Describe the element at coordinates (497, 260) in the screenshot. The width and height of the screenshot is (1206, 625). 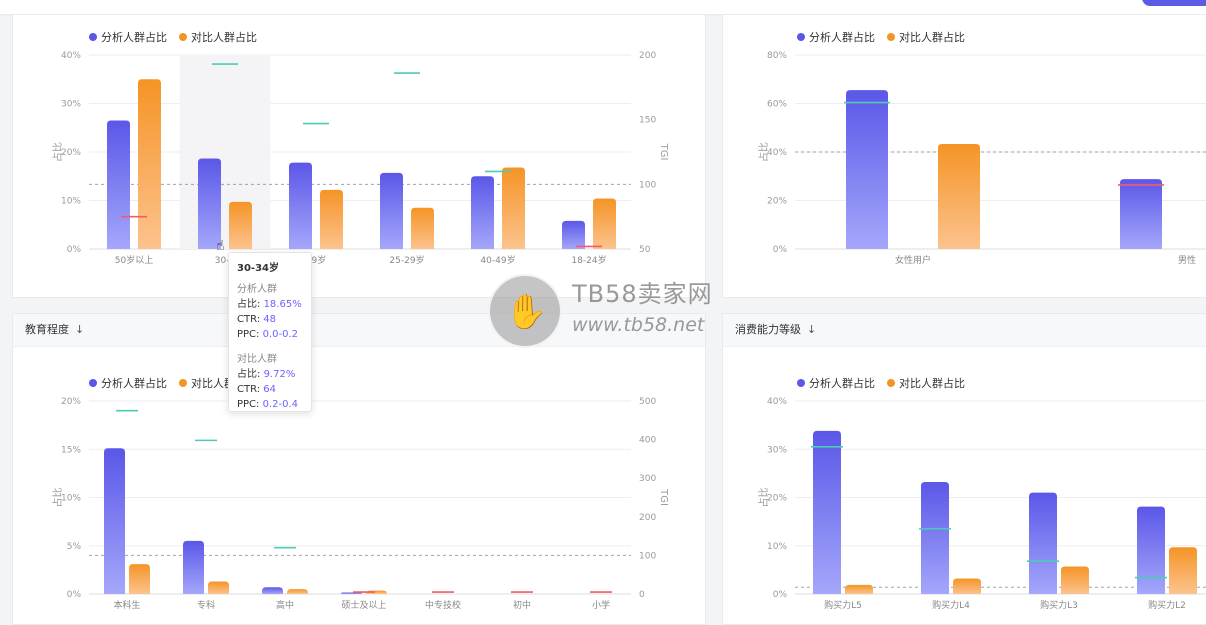
I see `x-tick-label: 40-49岁` at that location.